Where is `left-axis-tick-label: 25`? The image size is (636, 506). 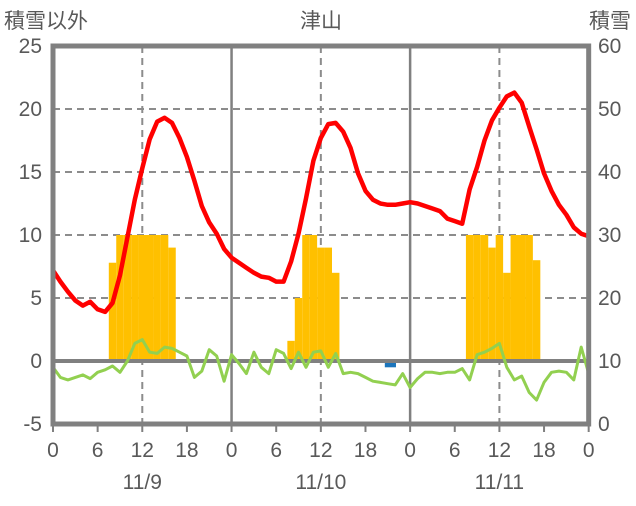
left-axis-tick-label: 25 is located at coordinates (30, 46).